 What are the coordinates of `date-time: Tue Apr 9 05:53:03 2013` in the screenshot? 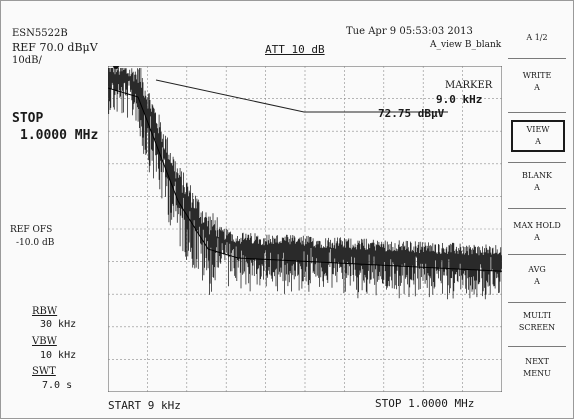 It's located at (409, 31).